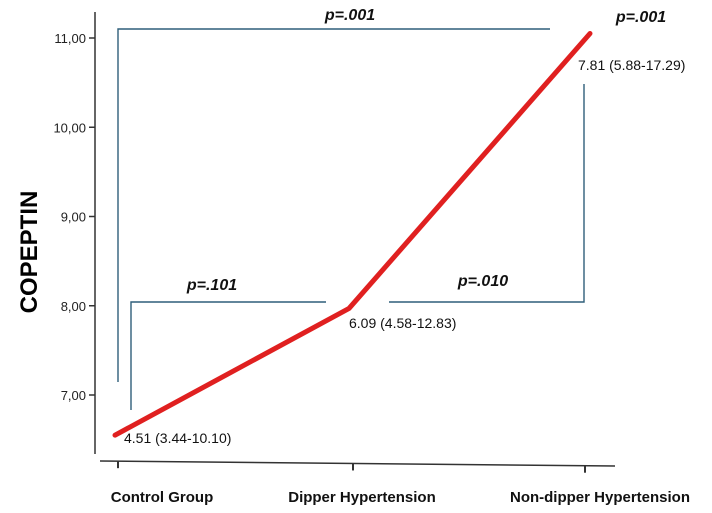  I want to click on p-value-label: p=.010, so click(482, 281).